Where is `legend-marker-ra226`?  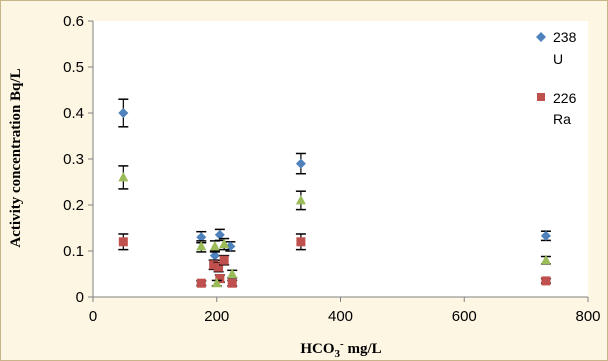 legend-marker-ra226 is located at coordinates (541, 97).